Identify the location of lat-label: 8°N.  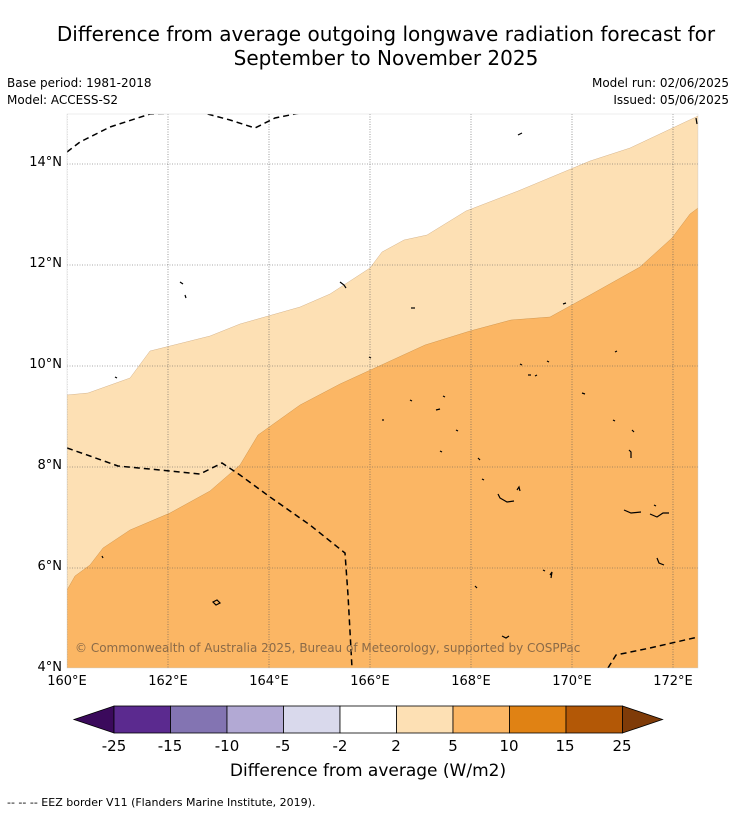
(50, 465).